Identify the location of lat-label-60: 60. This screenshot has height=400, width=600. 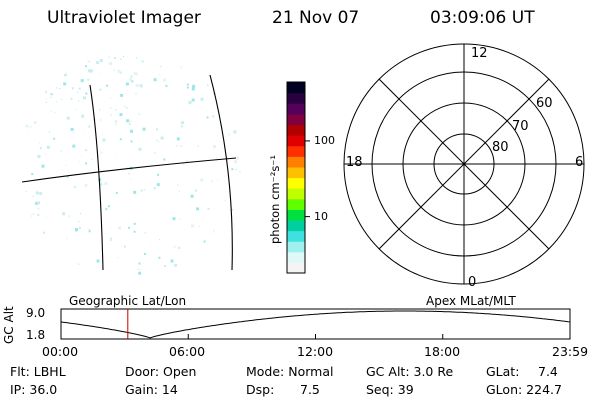
(544, 103).